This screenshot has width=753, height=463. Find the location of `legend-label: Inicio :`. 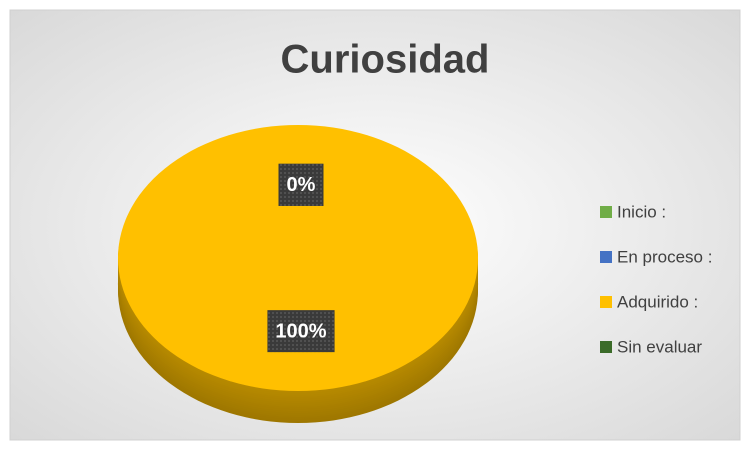

legend-label: Inicio : is located at coordinates (641, 211).